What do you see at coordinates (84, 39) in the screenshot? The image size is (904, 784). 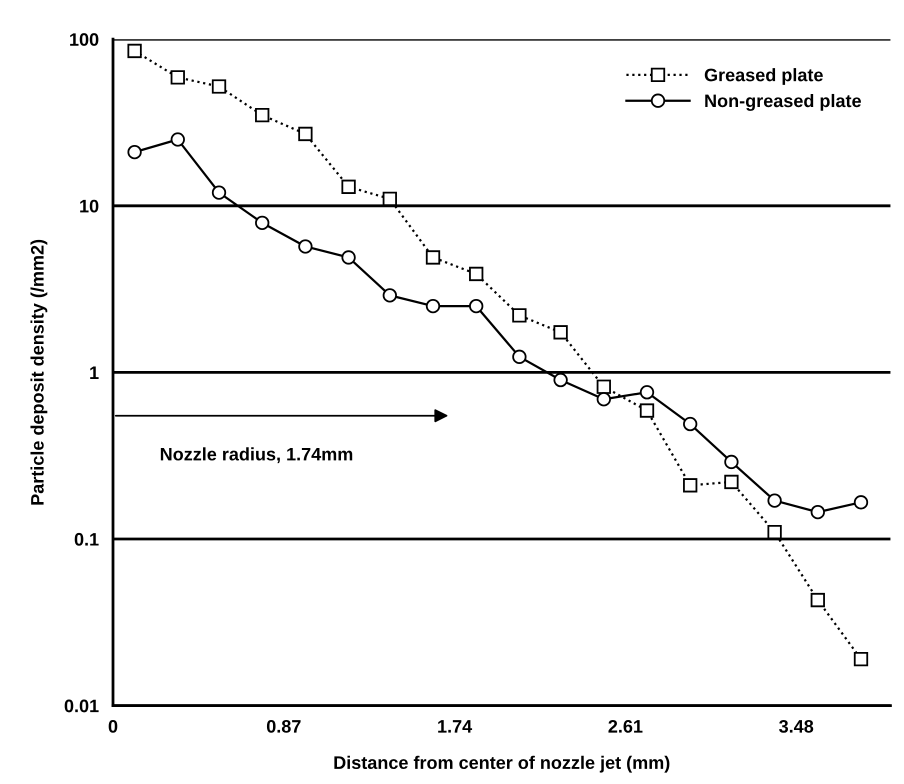 I see `y-tick-label: 100` at bounding box center [84, 39].